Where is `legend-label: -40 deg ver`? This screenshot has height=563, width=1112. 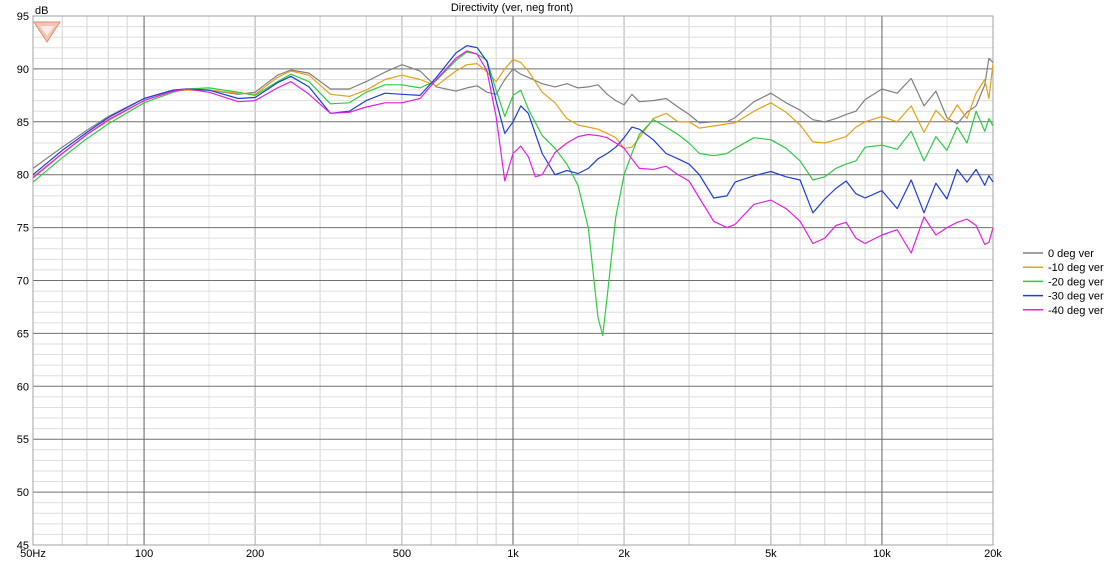 legend-label: -40 deg ver is located at coordinates (1076, 311).